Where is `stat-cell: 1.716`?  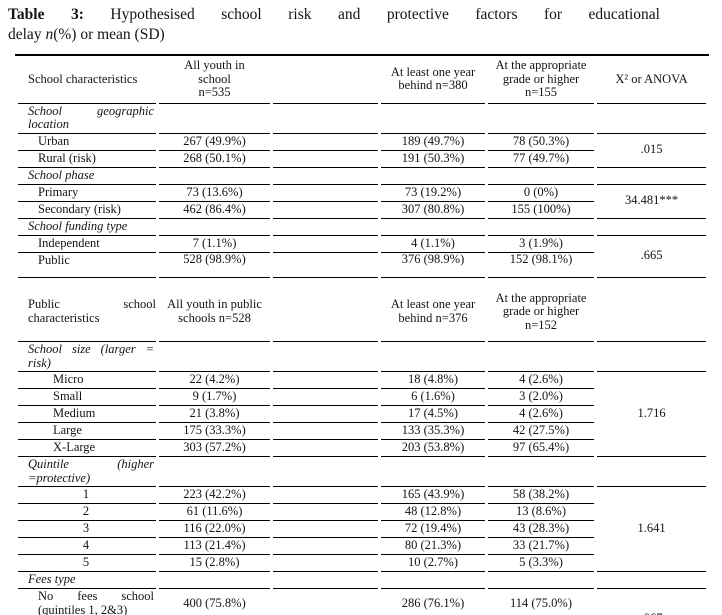
stat-cell: 1.716 is located at coordinates (651, 414).